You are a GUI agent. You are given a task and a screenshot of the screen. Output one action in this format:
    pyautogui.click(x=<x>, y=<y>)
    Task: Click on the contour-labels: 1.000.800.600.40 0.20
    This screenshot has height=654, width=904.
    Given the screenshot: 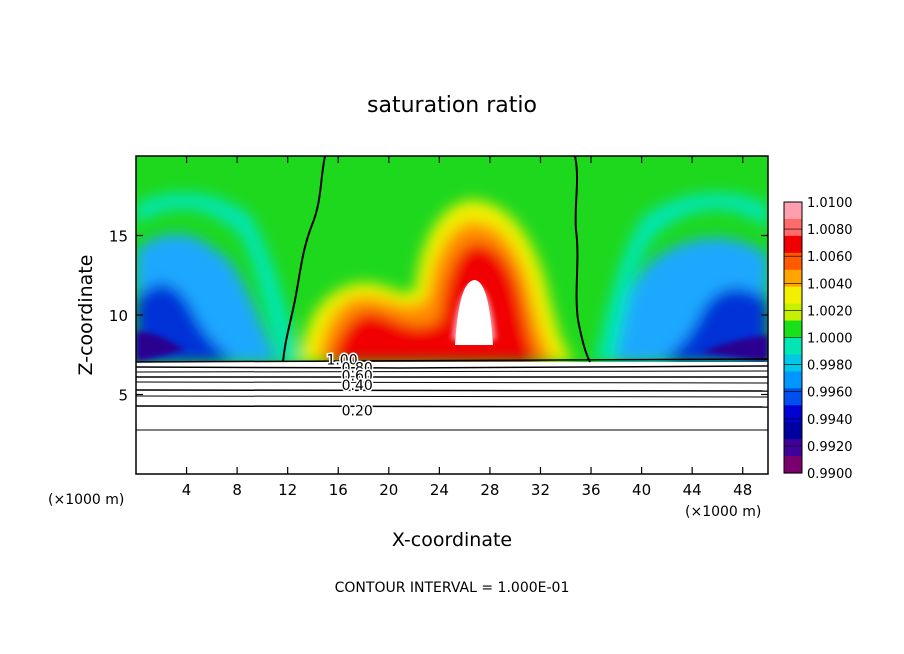 What is the action you would take?
    pyautogui.click(x=349, y=386)
    